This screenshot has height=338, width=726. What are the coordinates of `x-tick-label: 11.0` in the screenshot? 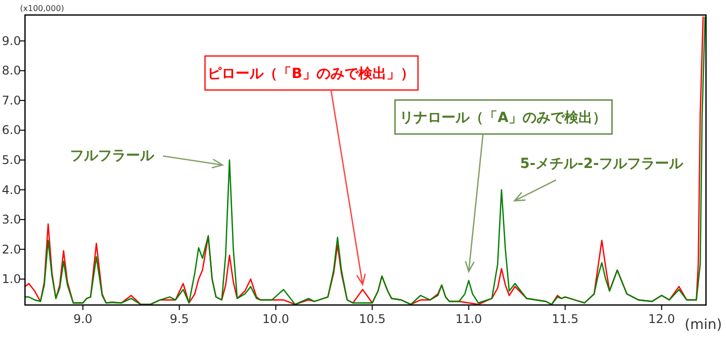 It's located at (468, 319).